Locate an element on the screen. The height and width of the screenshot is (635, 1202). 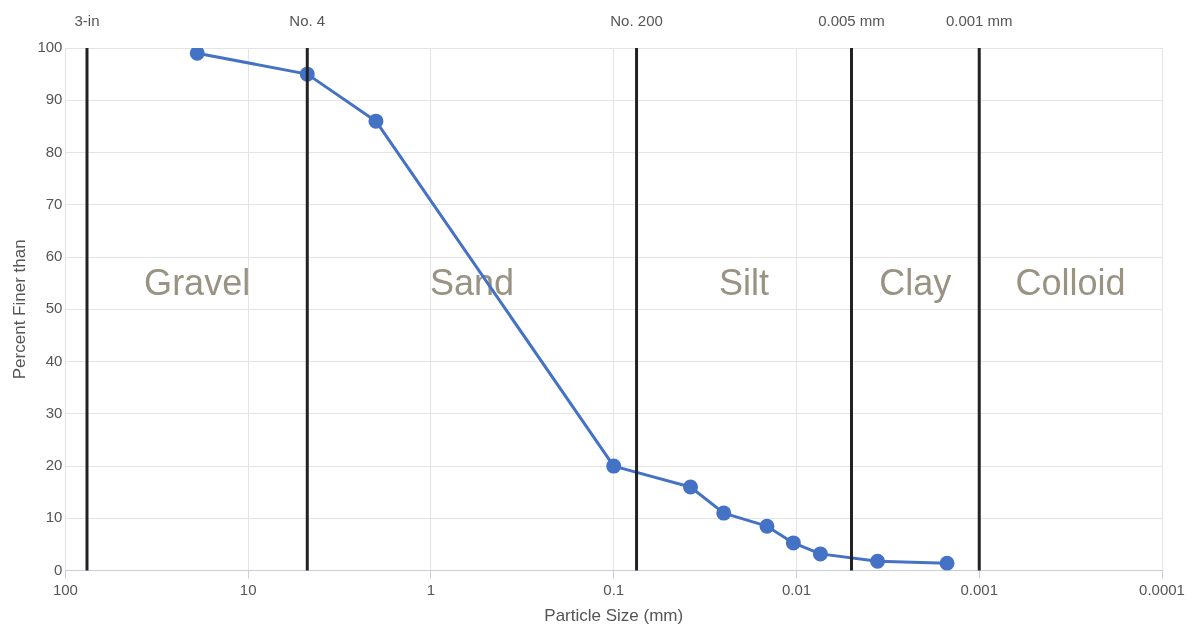
y-tick-label: 100 is located at coordinates (50, 47).